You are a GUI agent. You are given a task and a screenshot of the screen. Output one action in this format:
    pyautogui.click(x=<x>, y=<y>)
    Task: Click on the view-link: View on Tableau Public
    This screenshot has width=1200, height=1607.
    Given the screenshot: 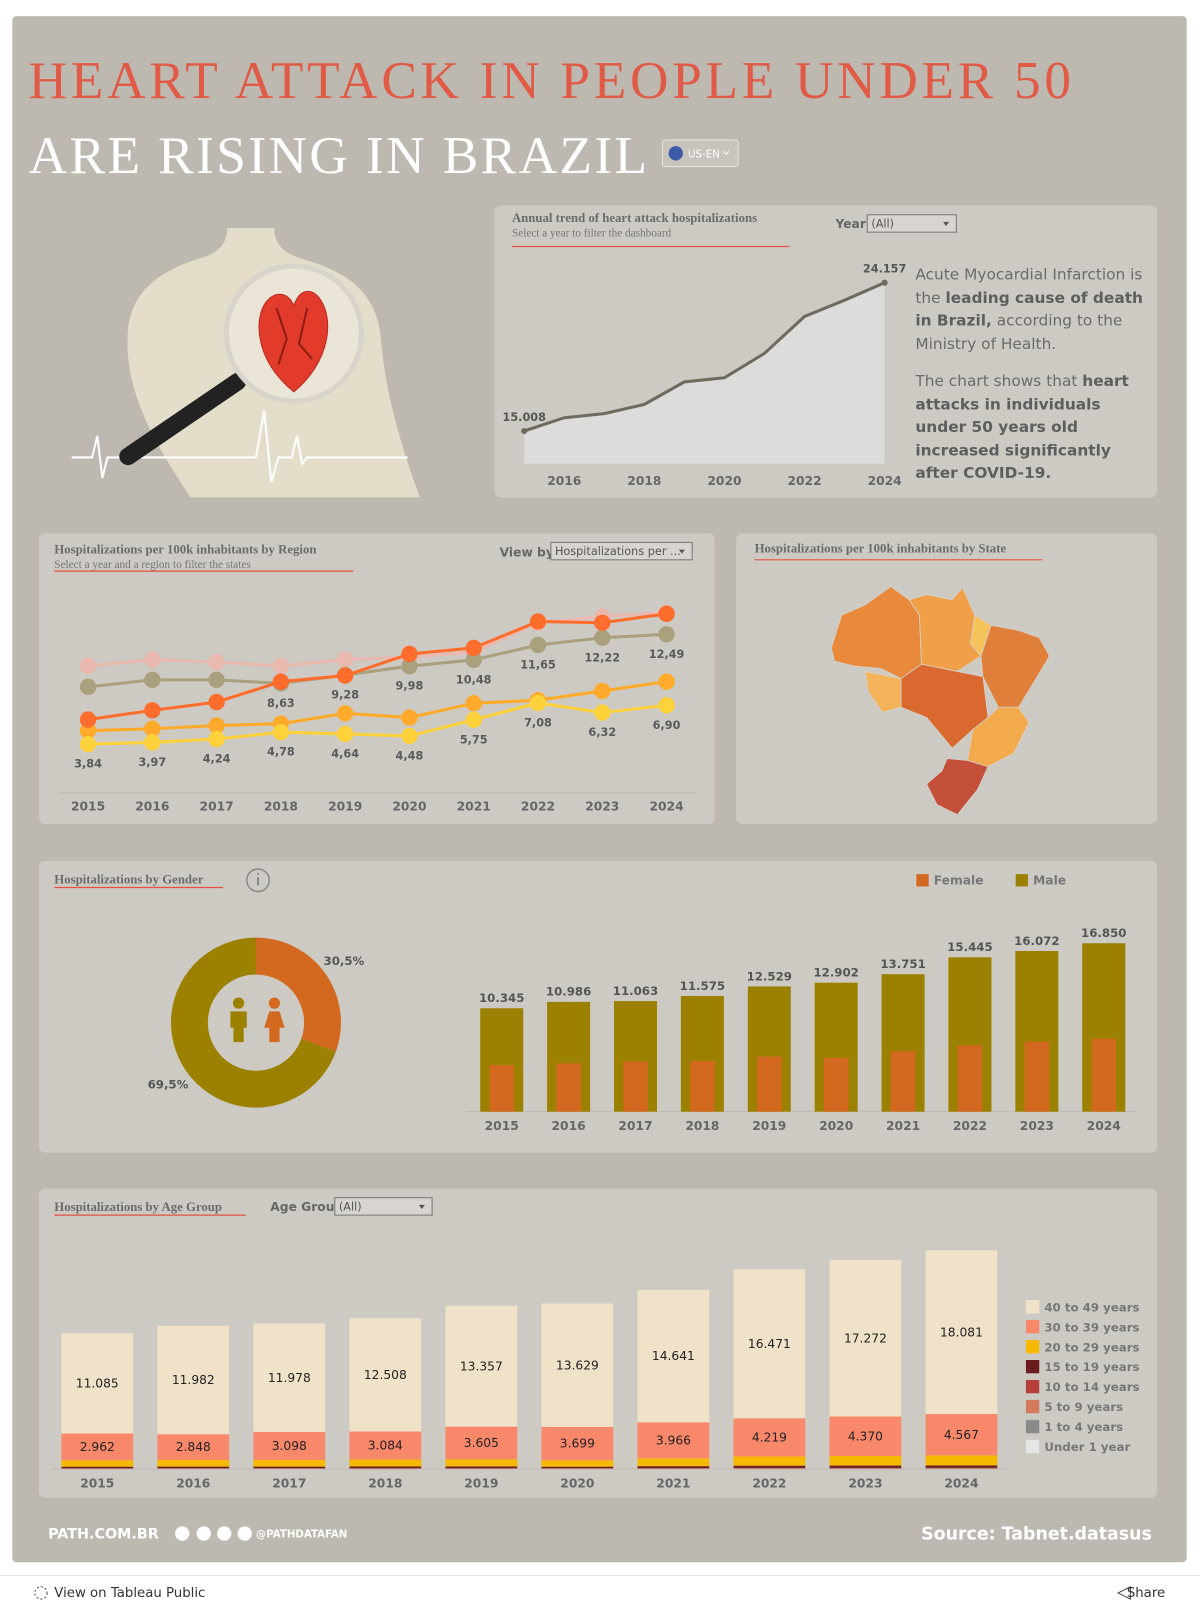 What is the action you would take?
    pyautogui.click(x=129, y=1593)
    